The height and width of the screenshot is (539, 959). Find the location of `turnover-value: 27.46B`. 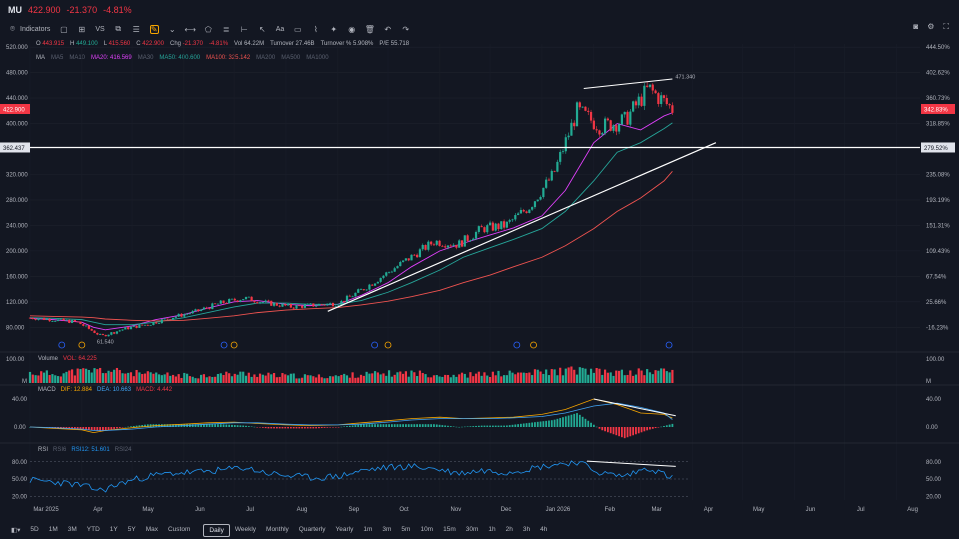

turnover-value: 27.46B is located at coordinates (305, 44).